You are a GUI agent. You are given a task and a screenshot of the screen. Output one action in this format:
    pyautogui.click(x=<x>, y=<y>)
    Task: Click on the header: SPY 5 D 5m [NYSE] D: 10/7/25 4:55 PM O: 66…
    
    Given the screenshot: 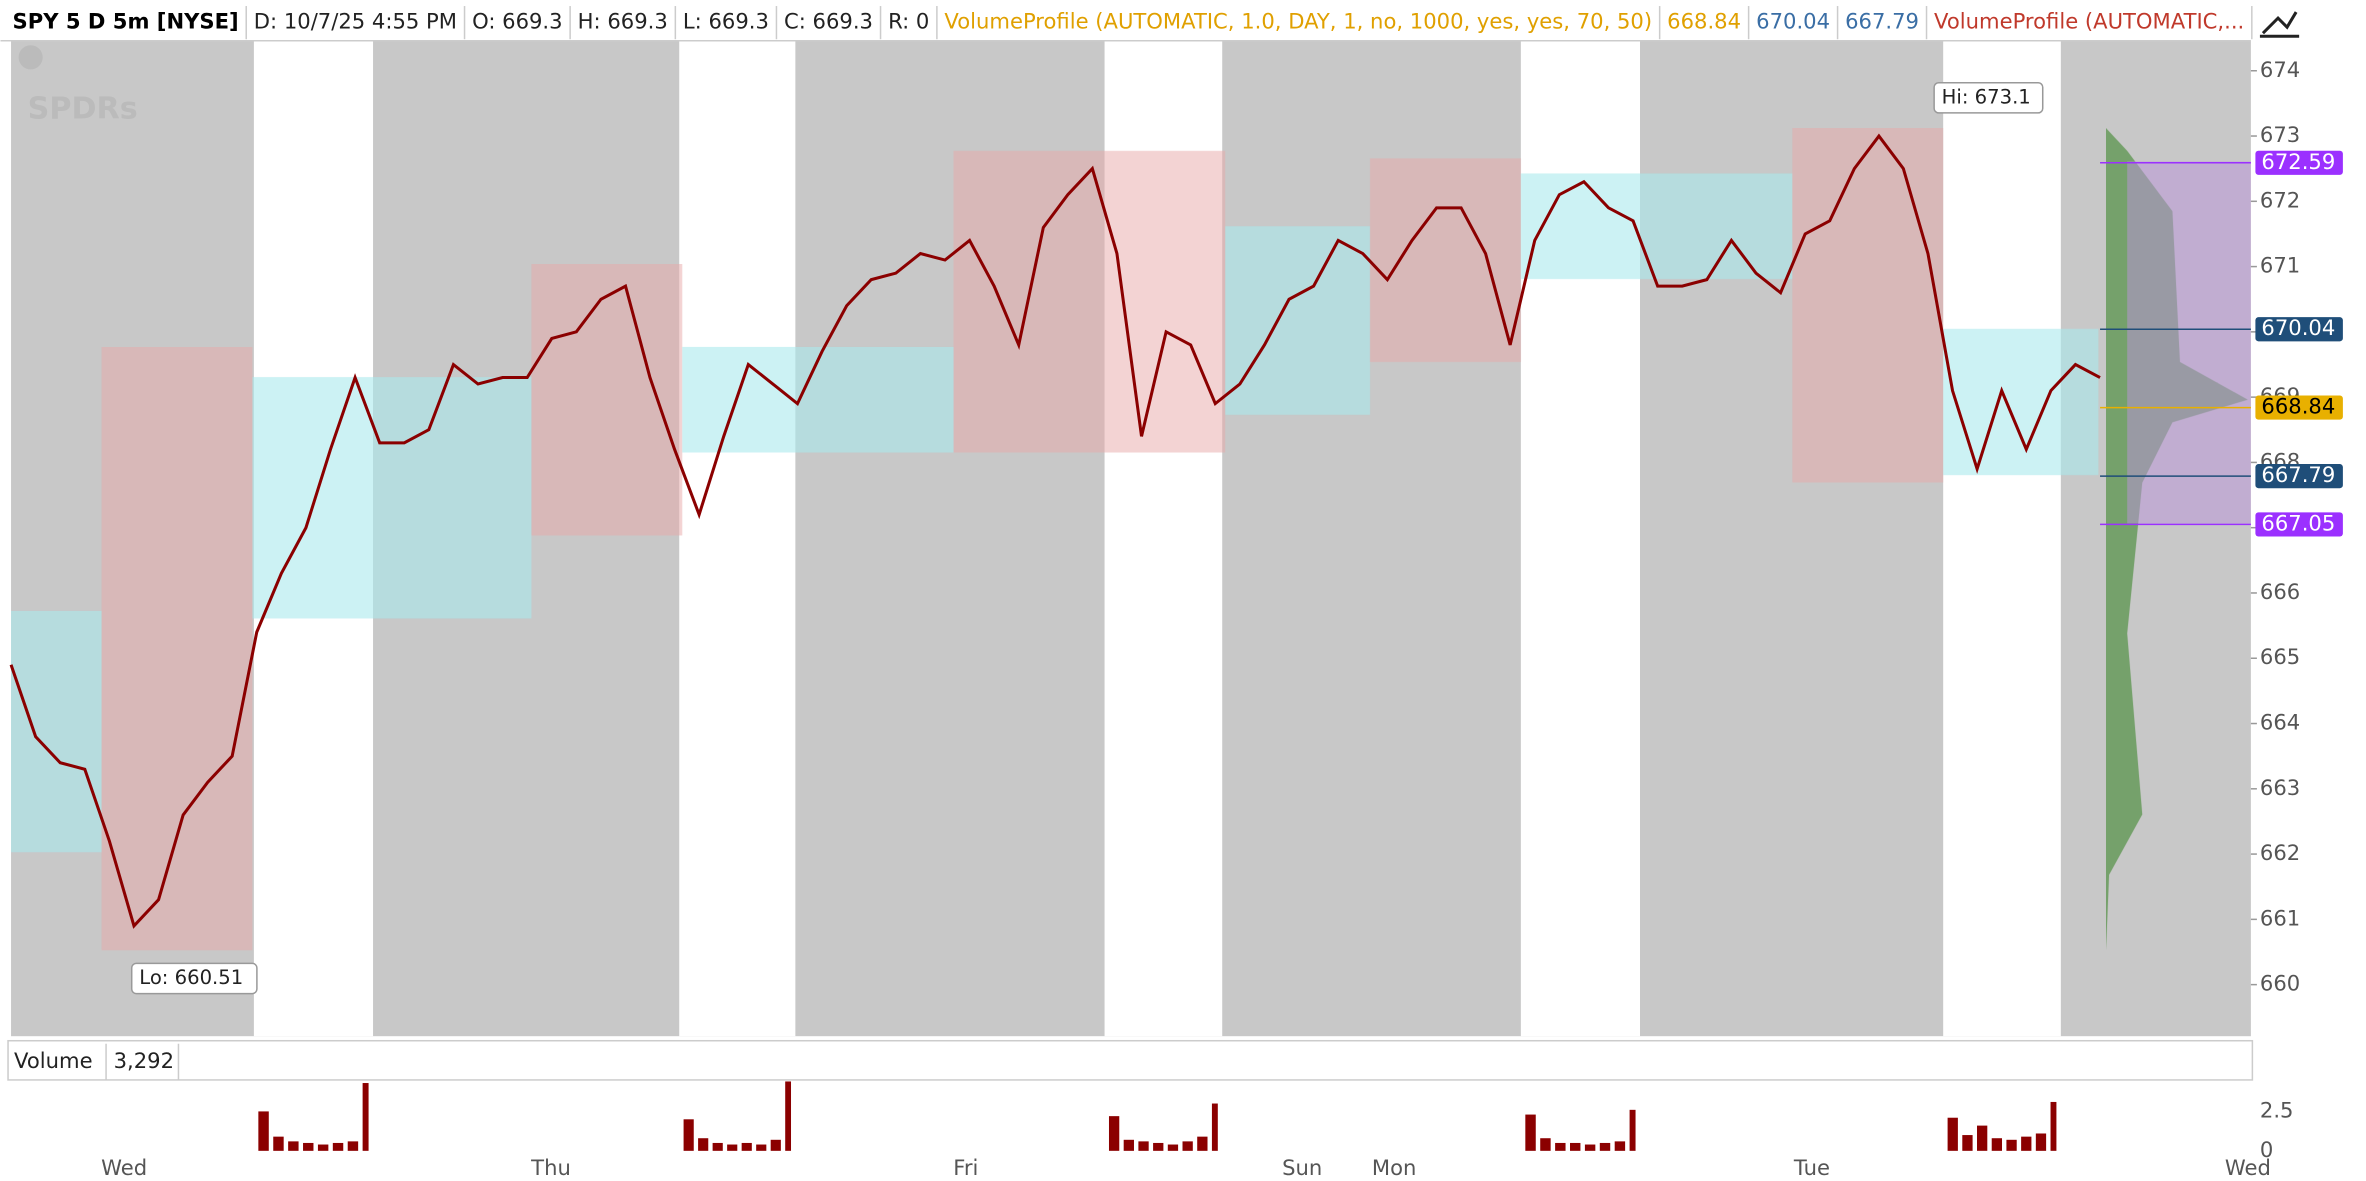 What is the action you would take?
    pyautogui.click(x=1126, y=24)
    